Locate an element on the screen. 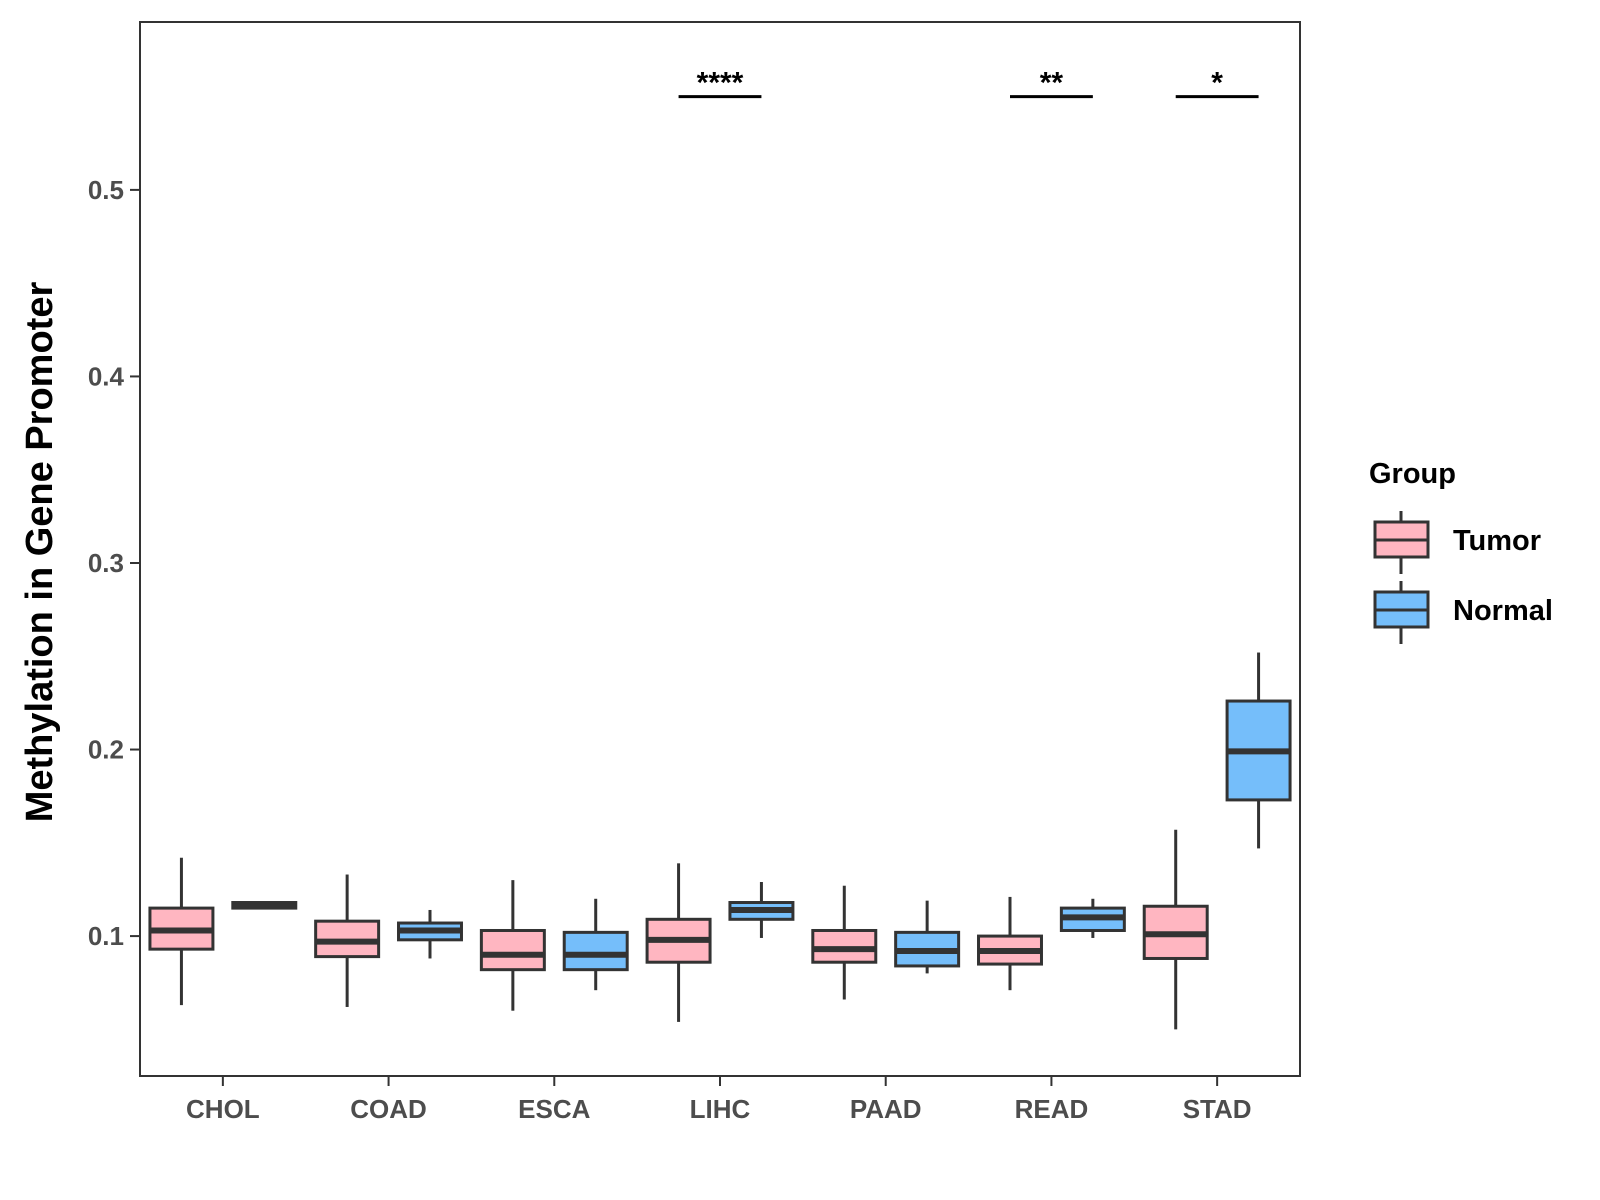 Image resolution: width=1600 pixels, height=1200 pixels. x-axis: CHOL COAD ESCA LIHC PAAD READ STAD is located at coordinates (719, 1100).